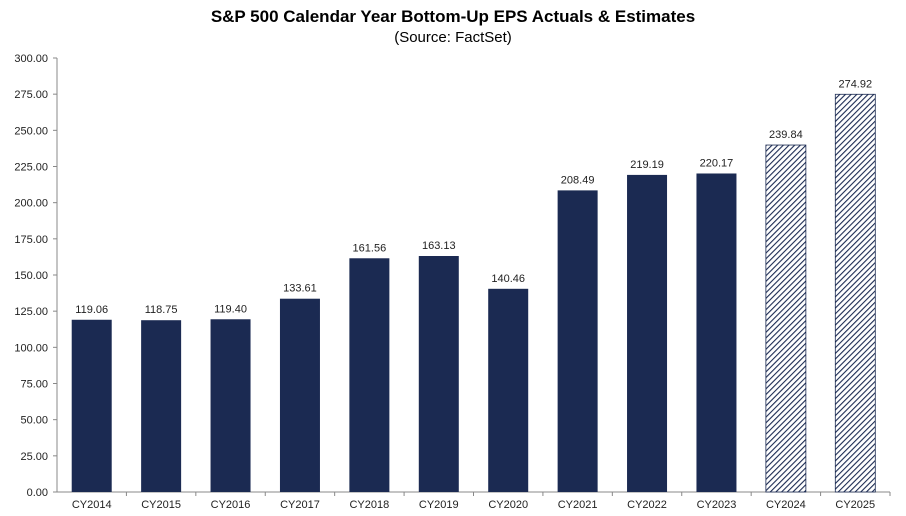  What do you see at coordinates (370, 248) in the screenshot?
I see `data-label: 161.56` at bounding box center [370, 248].